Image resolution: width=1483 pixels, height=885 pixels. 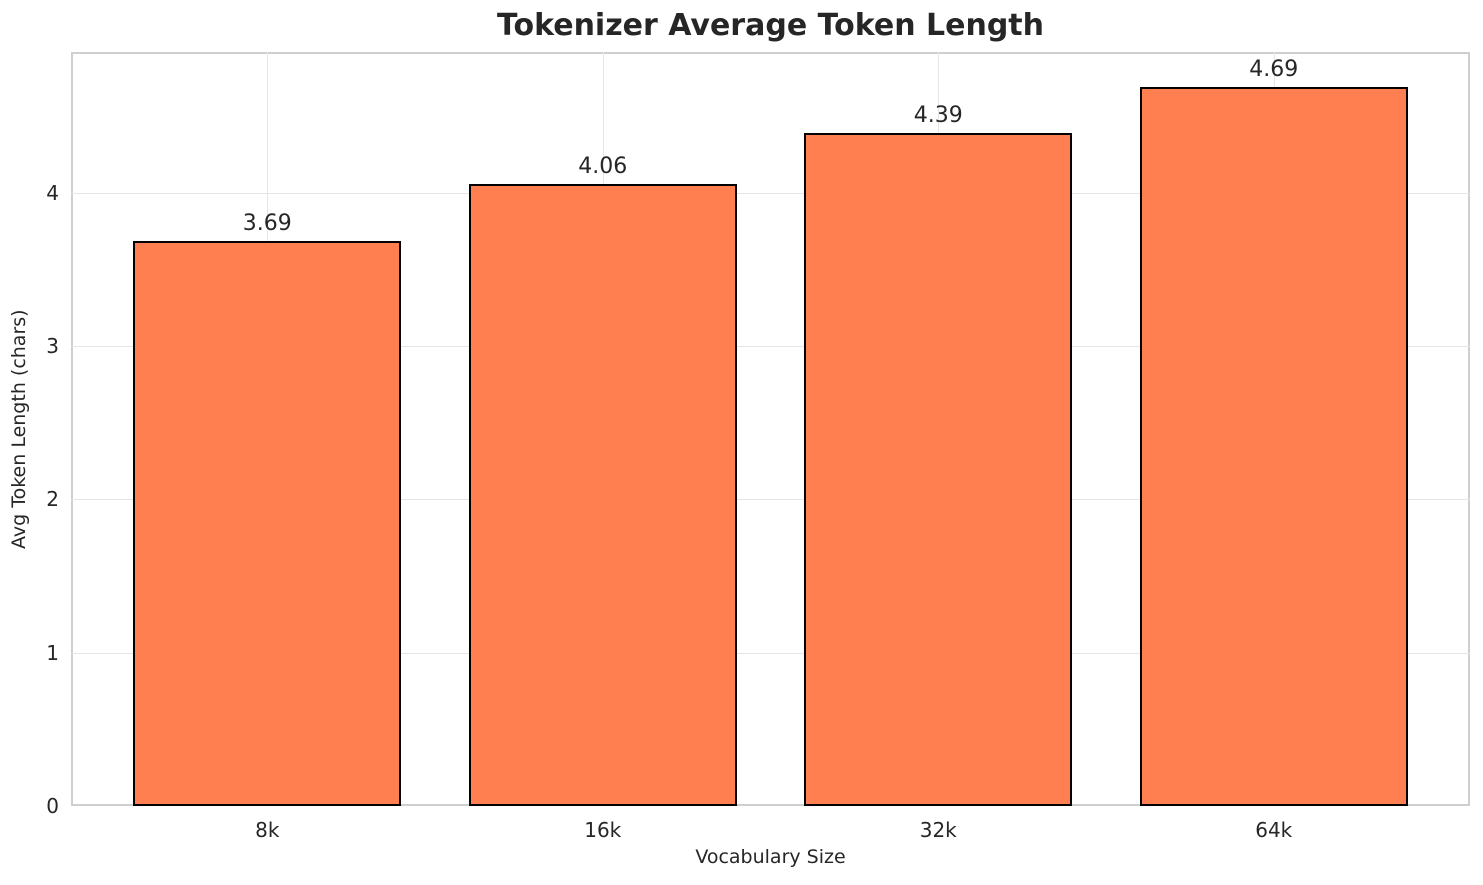 What do you see at coordinates (52, 499) in the screenshot?
I see `y-tick-label: 2` at bounding box center [52, 499].